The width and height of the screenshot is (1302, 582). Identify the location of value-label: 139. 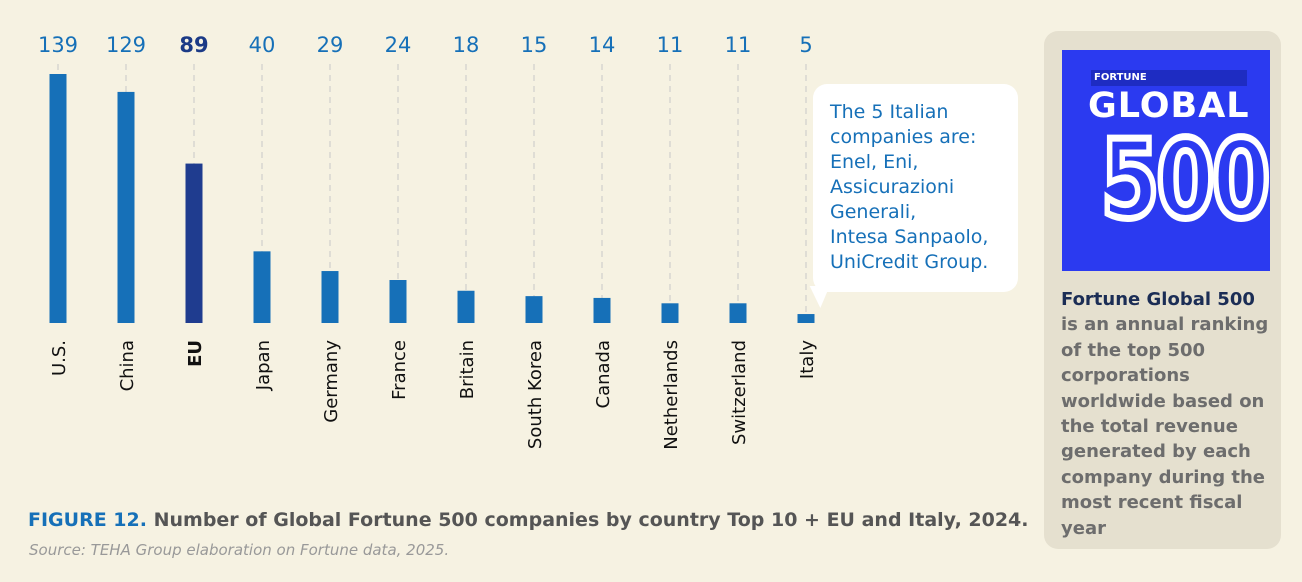
(58, 45).